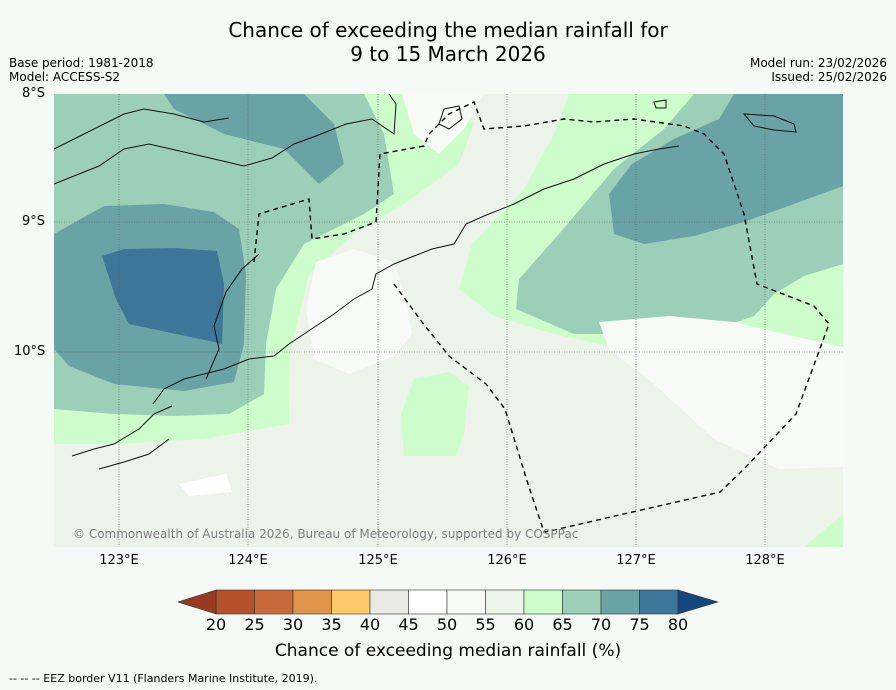  What do you see at coordinates (408, 624) in the screenshot?
I see `colorbar-tick-label: 45` at bounding box center [408, 624].